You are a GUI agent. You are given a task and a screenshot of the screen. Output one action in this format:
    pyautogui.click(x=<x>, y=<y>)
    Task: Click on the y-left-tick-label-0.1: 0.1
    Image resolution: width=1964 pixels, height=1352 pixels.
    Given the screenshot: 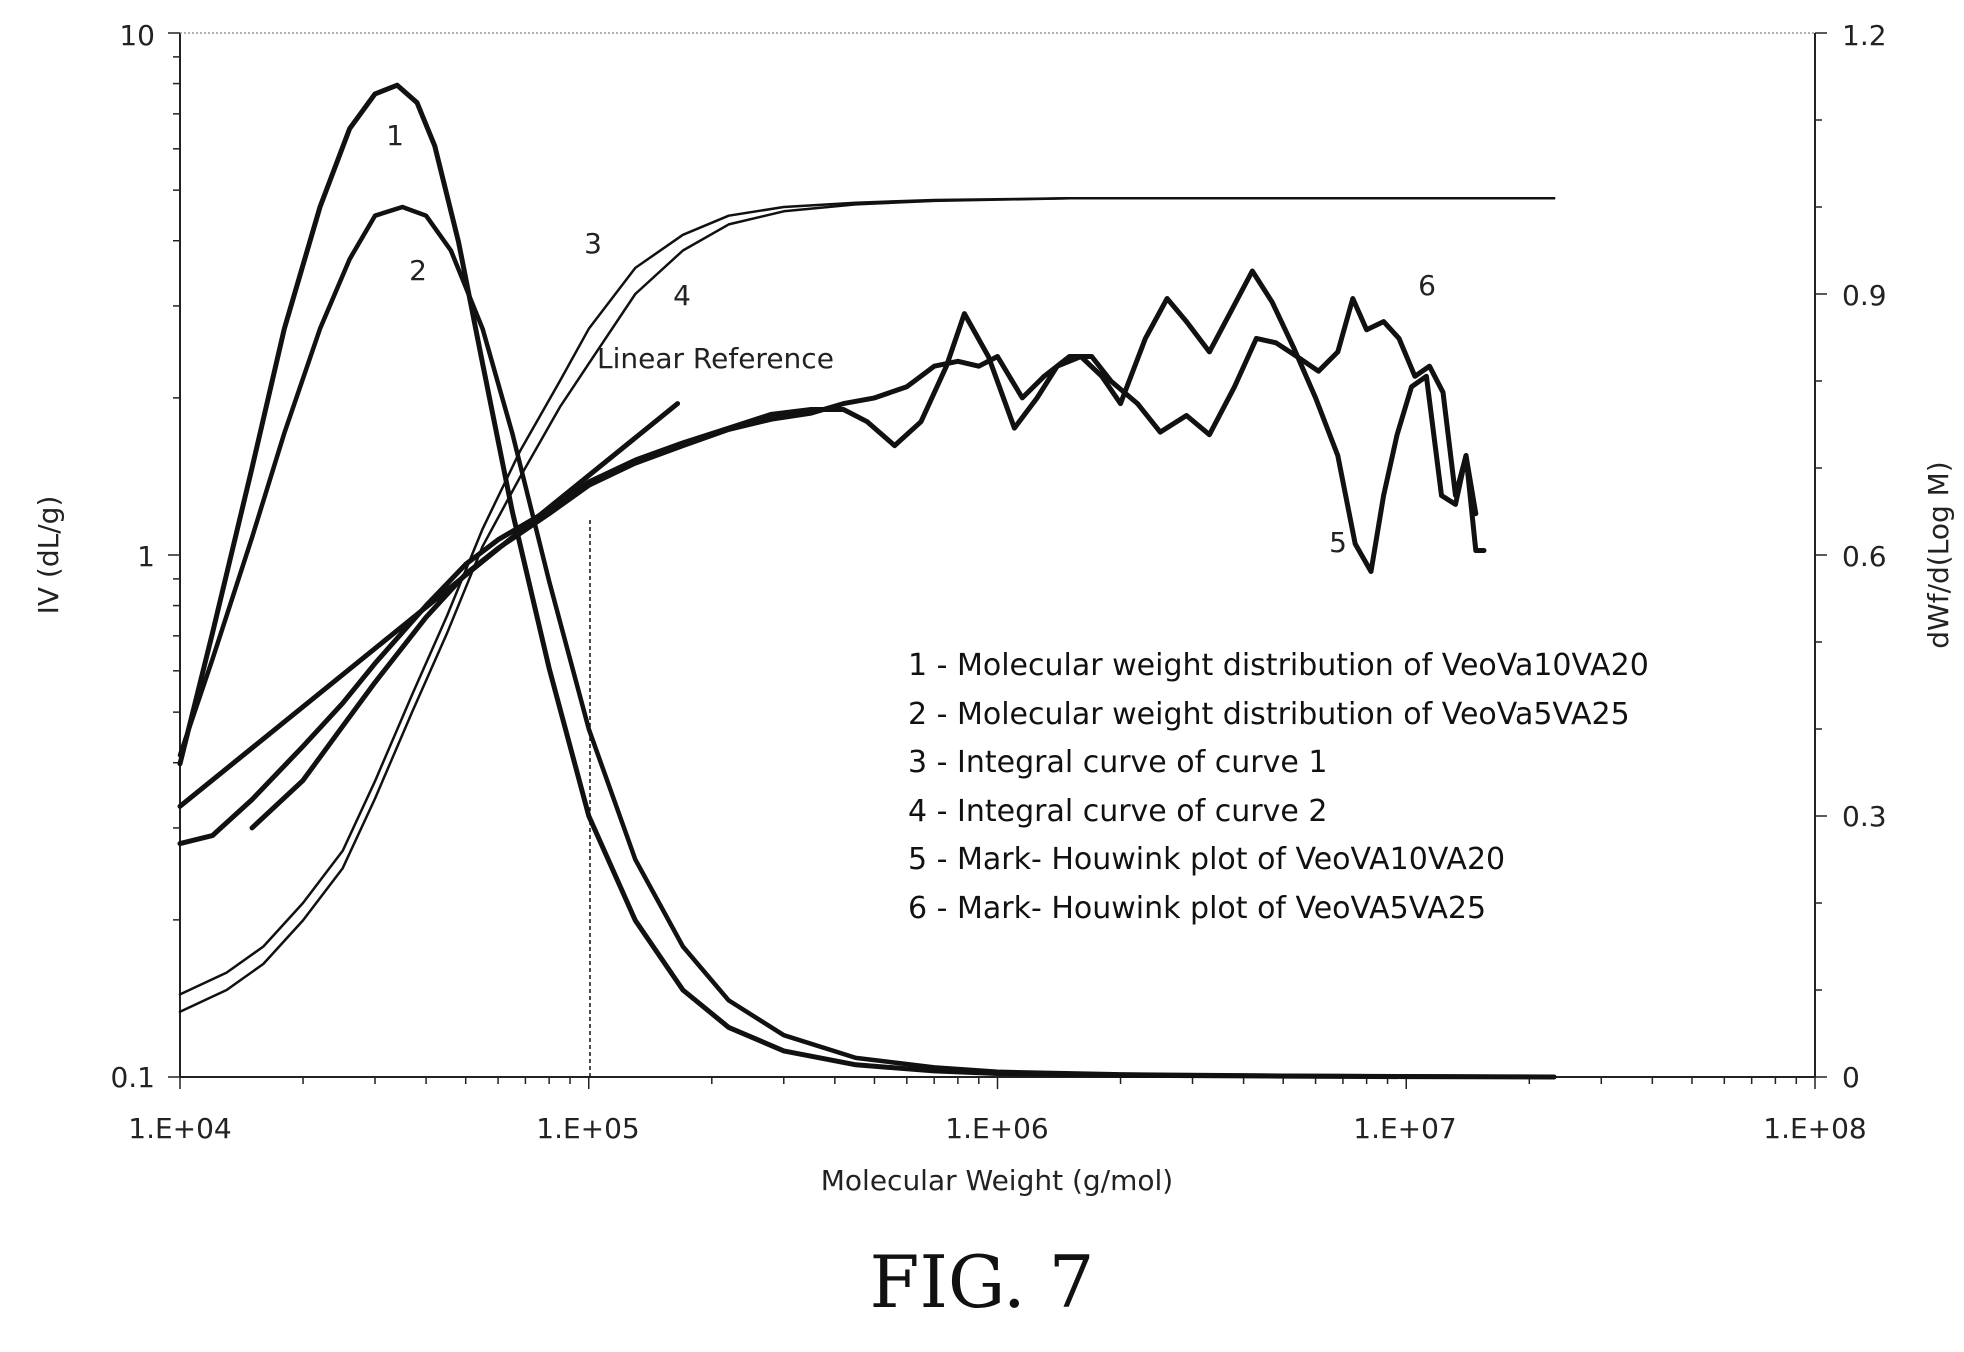 What is the action you would take?
    pyautogui.click(x=132, y=1077)
    